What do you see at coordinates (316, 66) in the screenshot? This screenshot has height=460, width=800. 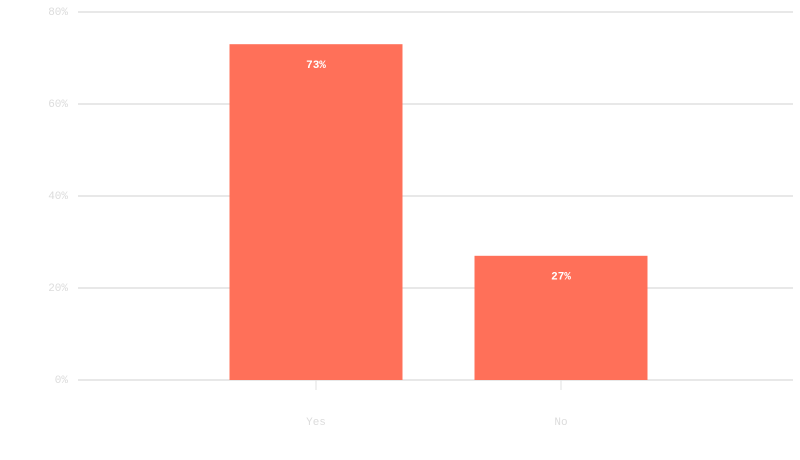 I see `value-label: 73%` at bounding box center [316, 66].